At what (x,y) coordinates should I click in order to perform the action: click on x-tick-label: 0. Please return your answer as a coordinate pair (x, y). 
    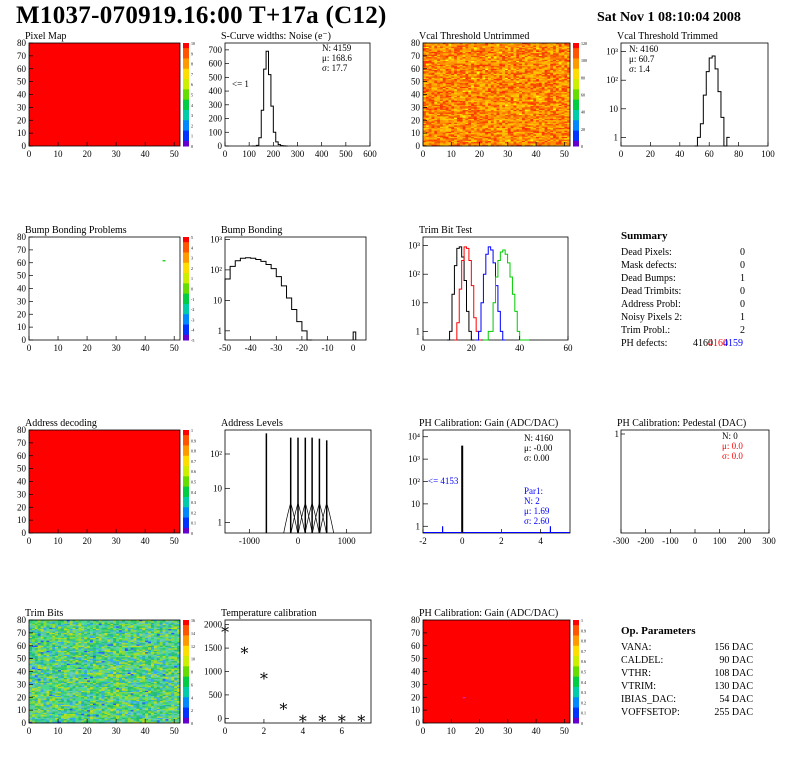
    Looking at the image, I should click on (423, 154).